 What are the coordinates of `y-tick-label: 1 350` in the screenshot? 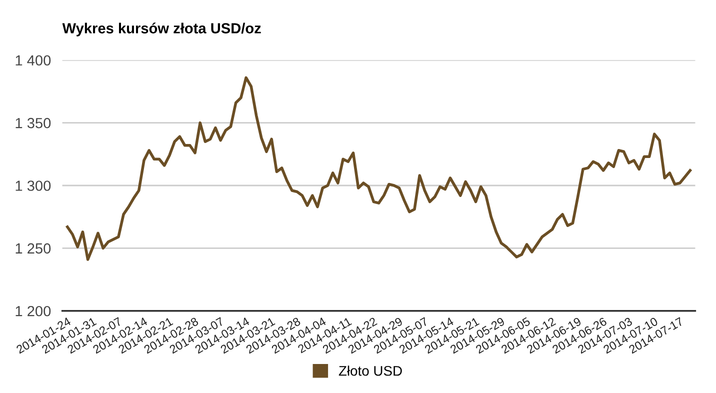 It's located at (33, 123).